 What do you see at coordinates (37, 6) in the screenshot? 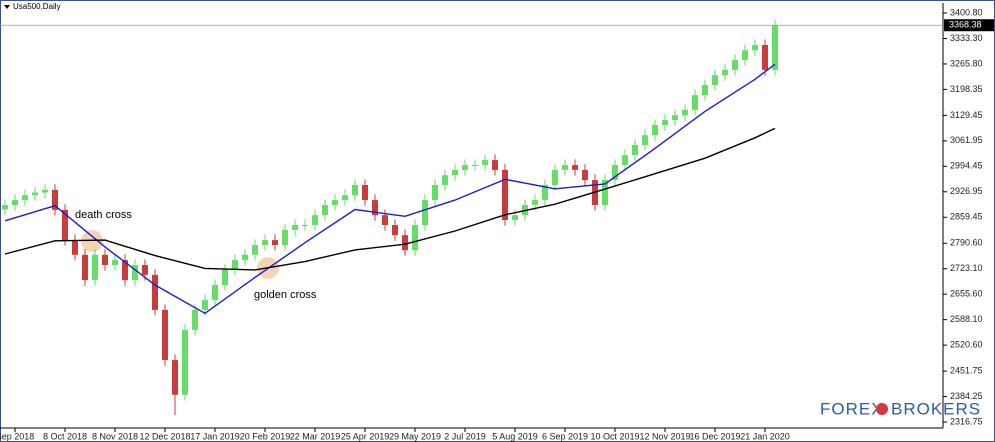
I see `chart-title: Usa500,Daily` at bounding box center [37, 6].